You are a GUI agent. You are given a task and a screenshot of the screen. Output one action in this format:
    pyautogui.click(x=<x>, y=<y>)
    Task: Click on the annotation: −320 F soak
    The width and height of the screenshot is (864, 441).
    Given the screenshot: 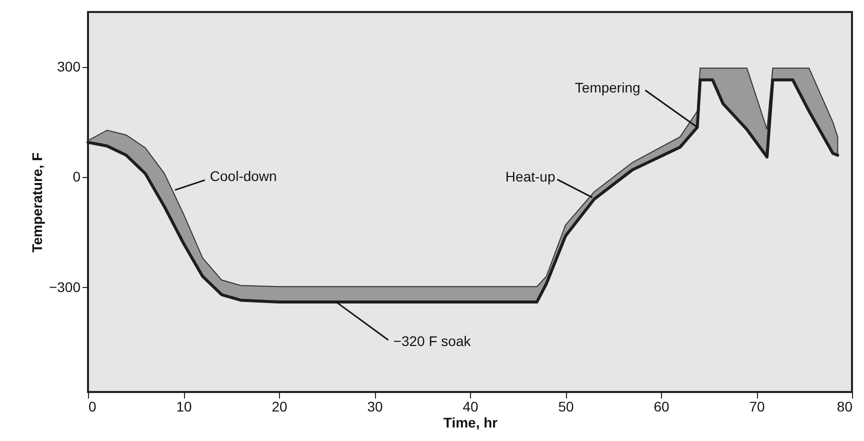 What is the action you would take?
    pyautogui.click(x=432, y=341)
    